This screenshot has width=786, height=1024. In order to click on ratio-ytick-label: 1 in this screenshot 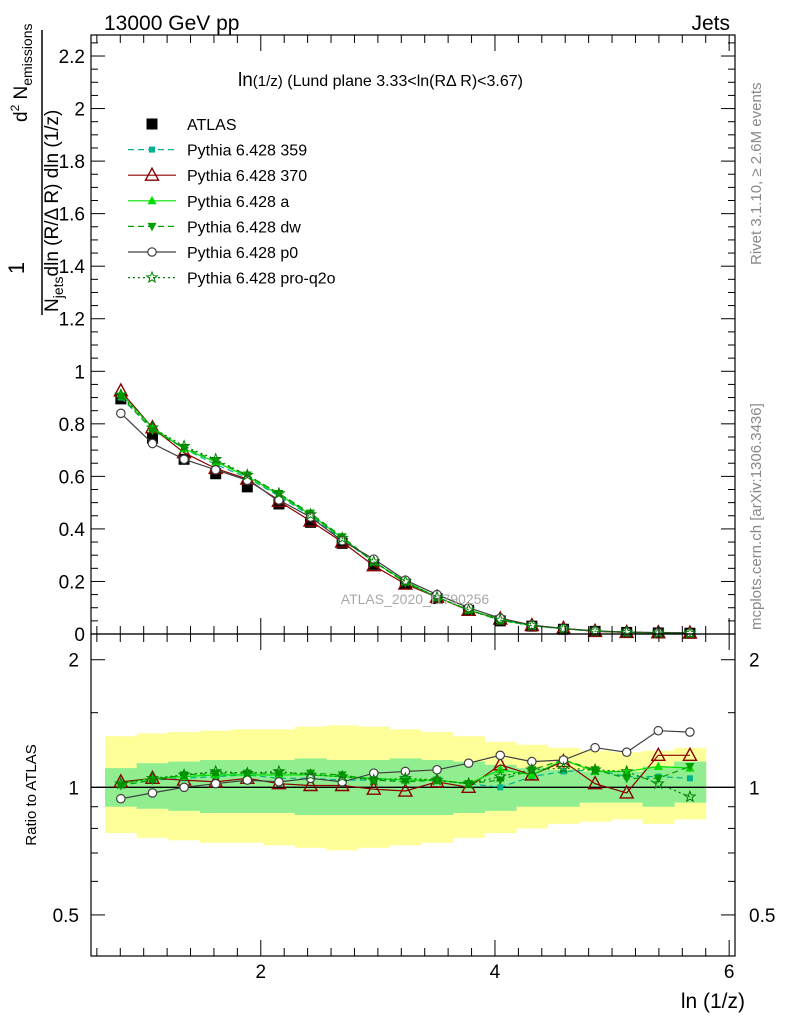, I will do `click(73, 788)`.